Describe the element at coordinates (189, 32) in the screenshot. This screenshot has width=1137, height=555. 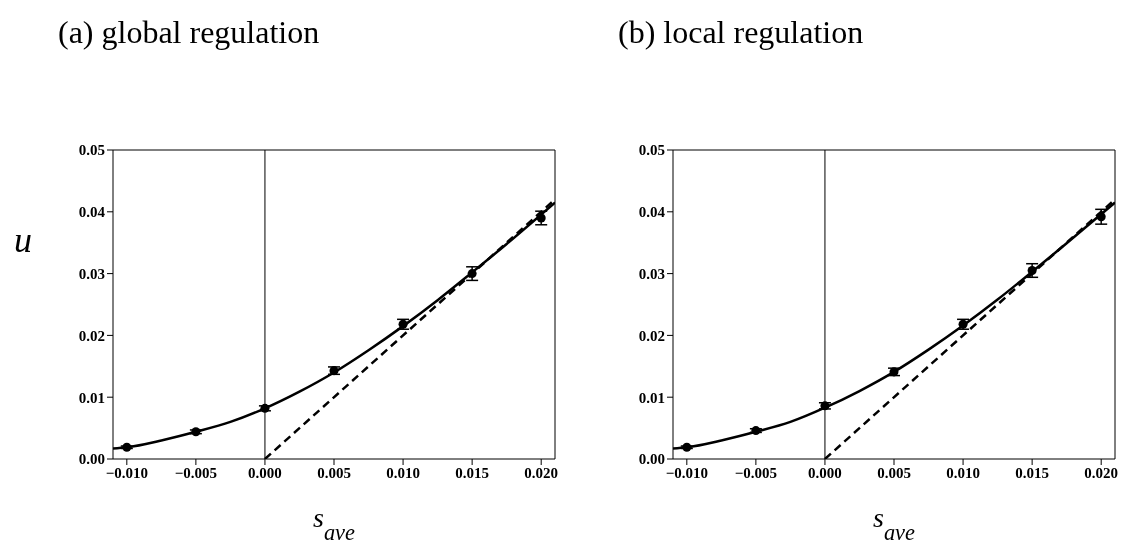
I see `chart-title: (a) global regulation` at that location.